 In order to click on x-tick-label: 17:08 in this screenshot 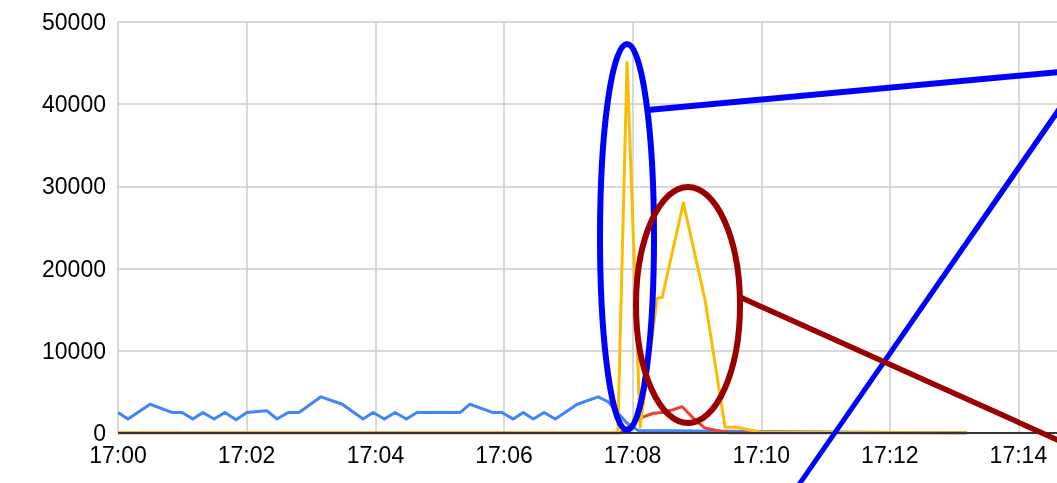, I will do `click(632, 454)`.